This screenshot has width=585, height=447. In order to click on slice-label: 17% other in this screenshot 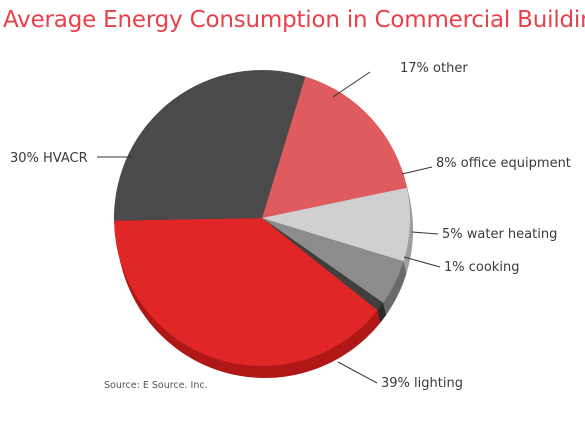, I will do `click(434, 68)`.